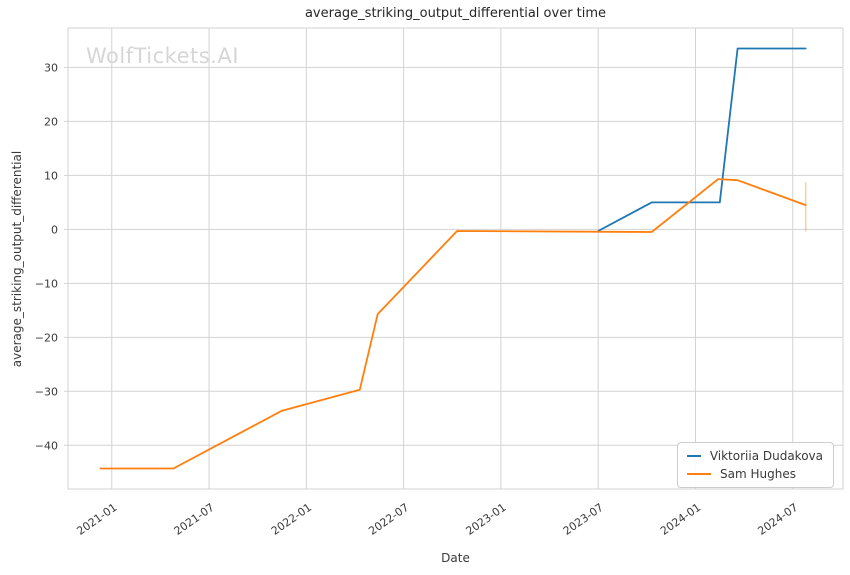 The image size is (850, 575). What do you see at coordinates (46, 337) in the screenshot?
I see `y-tick-label: −20` at bounding box center [46, 337].